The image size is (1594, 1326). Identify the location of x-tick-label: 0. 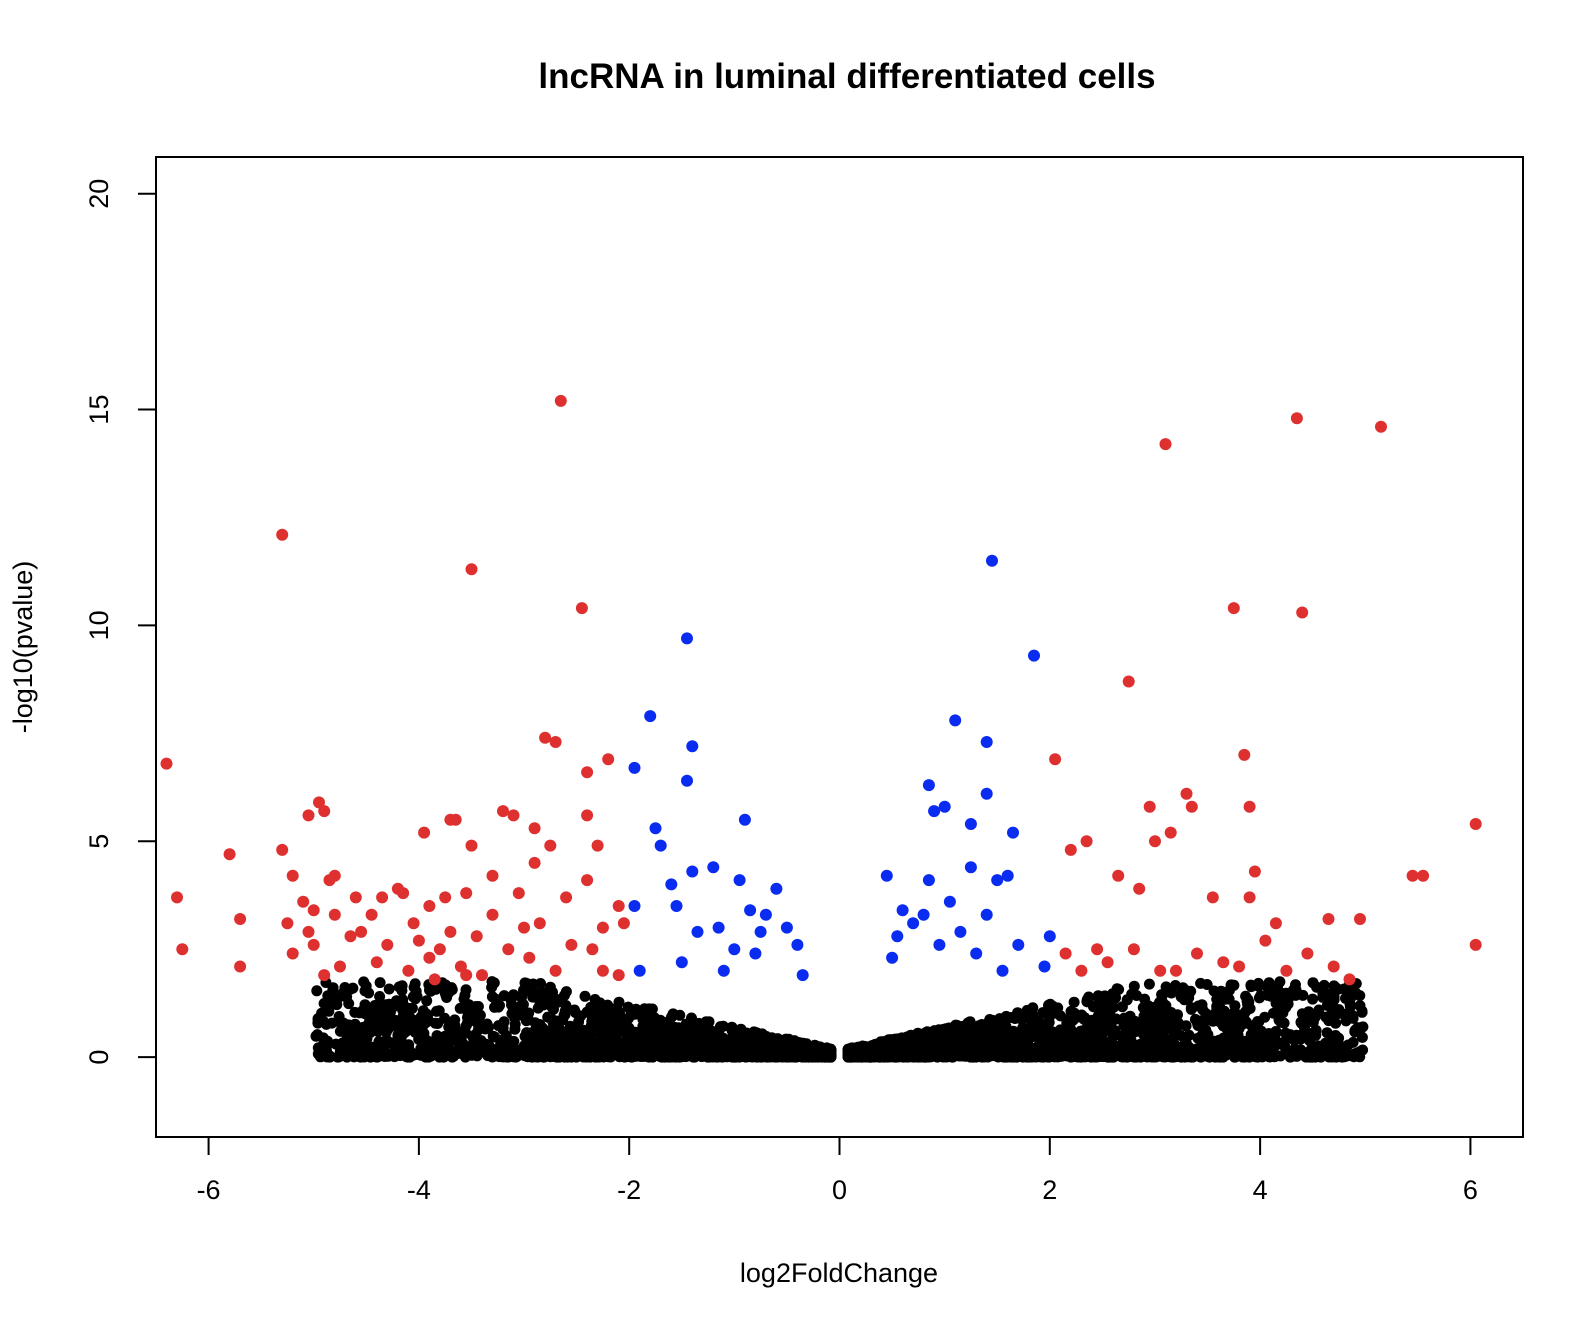
(839, 1190).